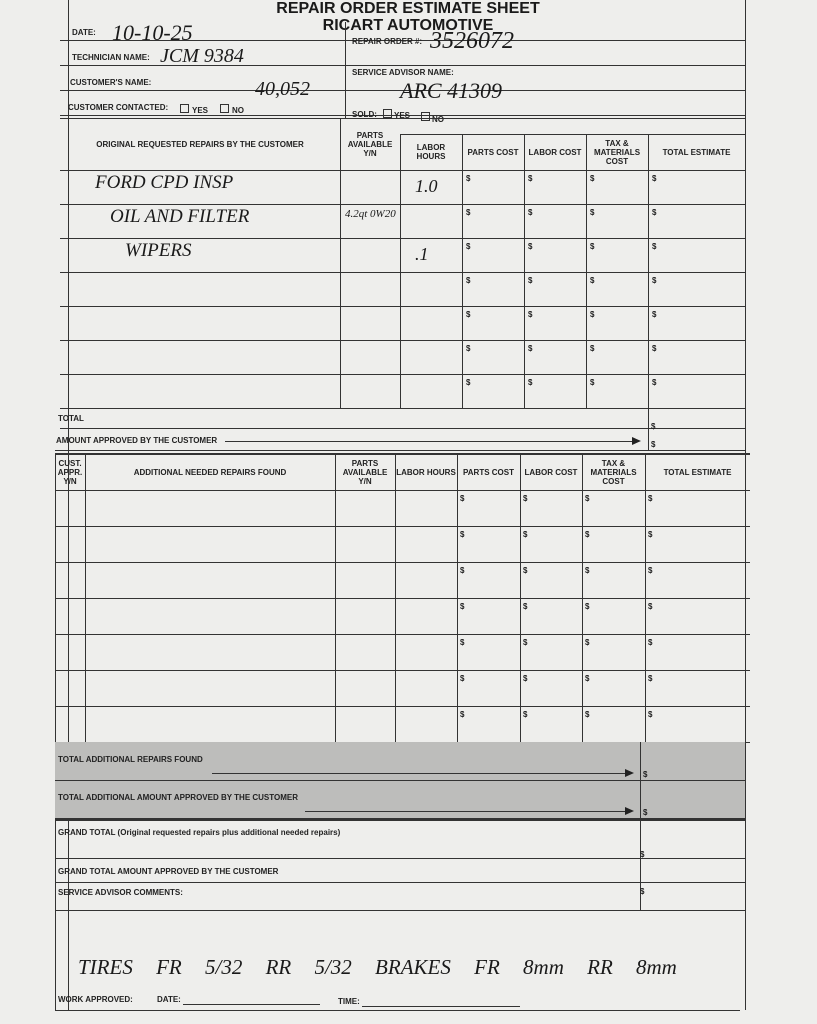  What do you see at coordinates (488, 472) in the screenshot?
I see `column-header: PARTS COST` at bounding box center [488, 472].